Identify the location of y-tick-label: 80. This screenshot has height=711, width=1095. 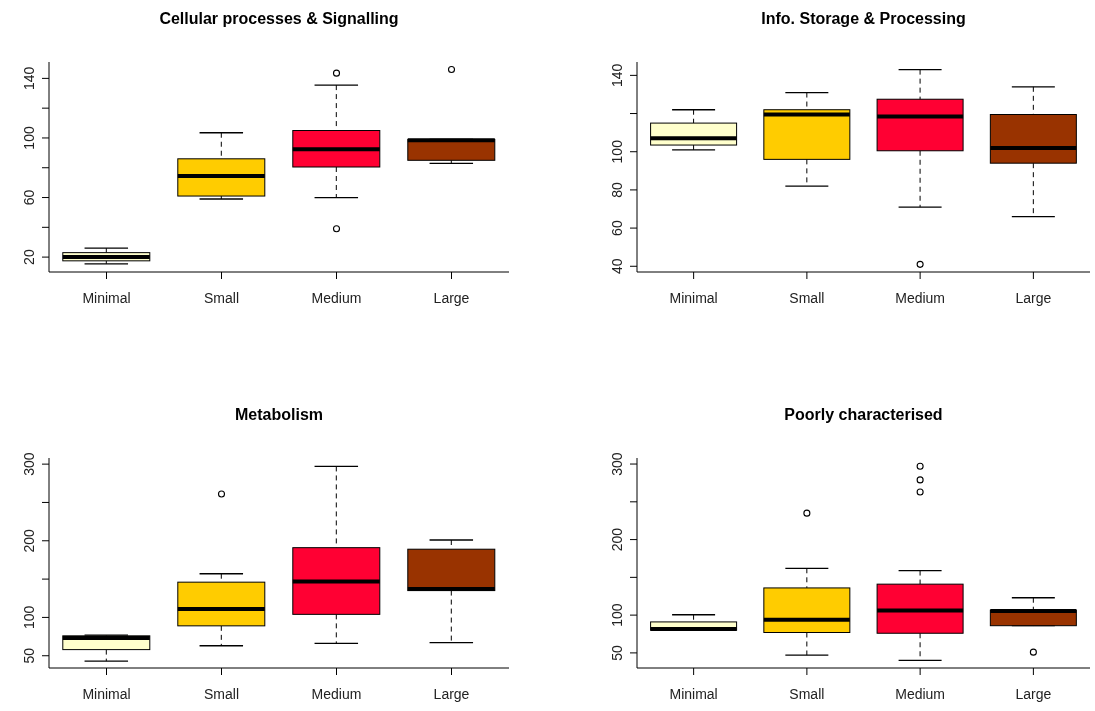
(617, 189).